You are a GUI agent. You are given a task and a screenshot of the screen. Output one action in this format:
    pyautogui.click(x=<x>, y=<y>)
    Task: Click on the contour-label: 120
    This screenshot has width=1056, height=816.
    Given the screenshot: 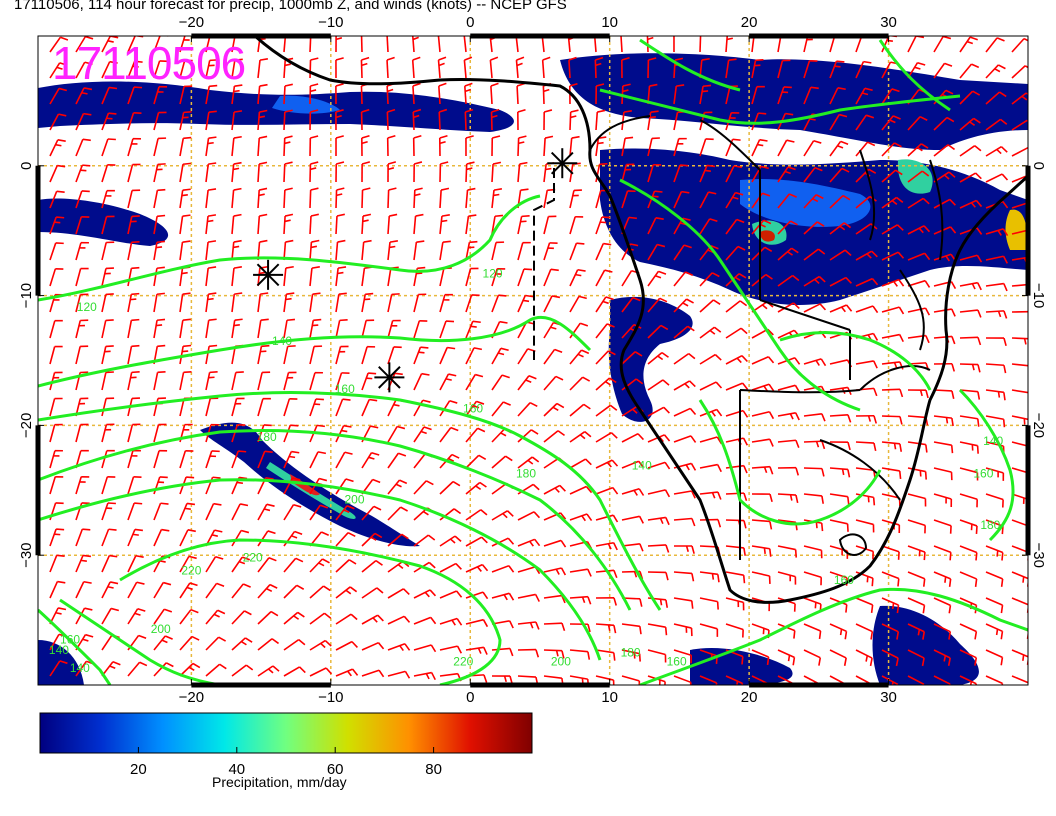 What is the action you would take?
    pyautogui.click(x=493, y=273)
    